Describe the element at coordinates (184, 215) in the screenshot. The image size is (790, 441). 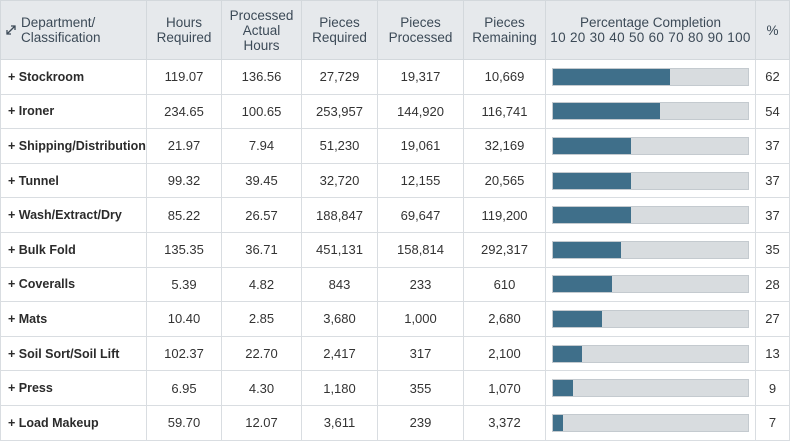
I see `cell-hours-required: 85.22` at that location.